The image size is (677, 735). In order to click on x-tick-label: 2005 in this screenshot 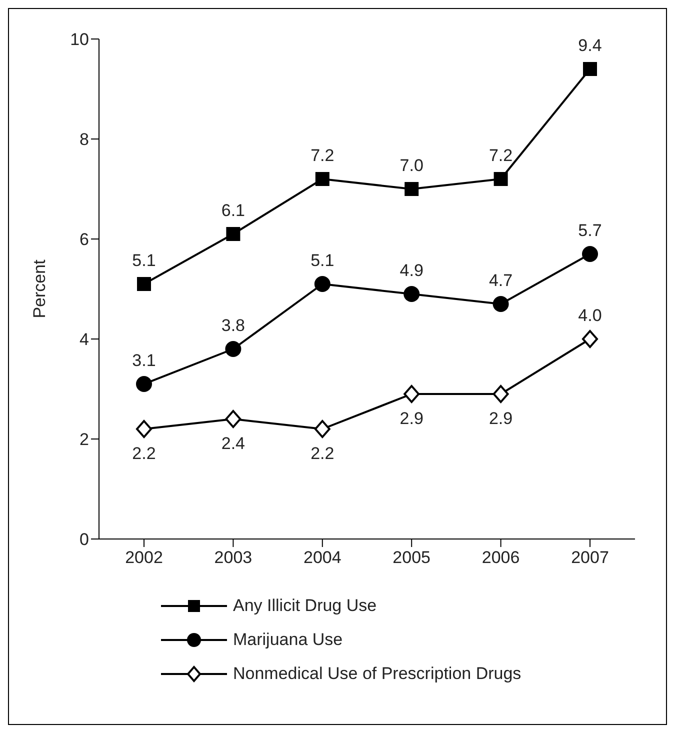, I will do `click(411, 558)`.